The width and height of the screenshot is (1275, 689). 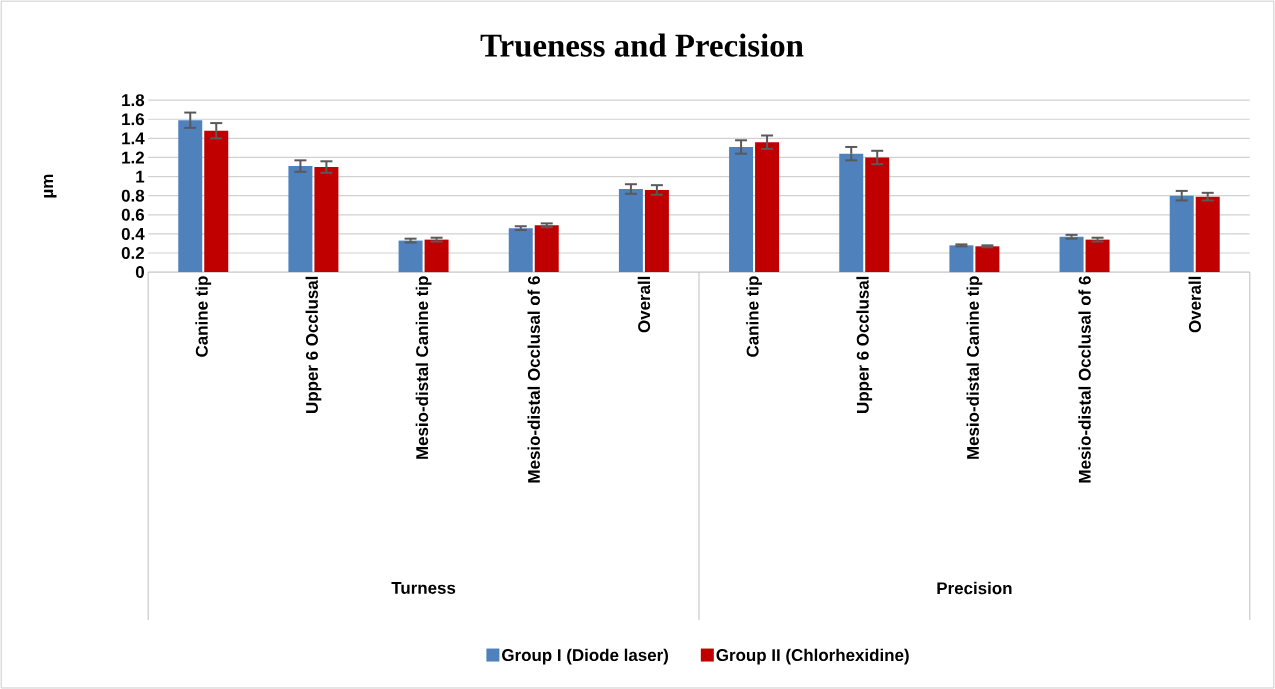 I want to click on y-tick-label: 1.4, so click(x=133, y=138).